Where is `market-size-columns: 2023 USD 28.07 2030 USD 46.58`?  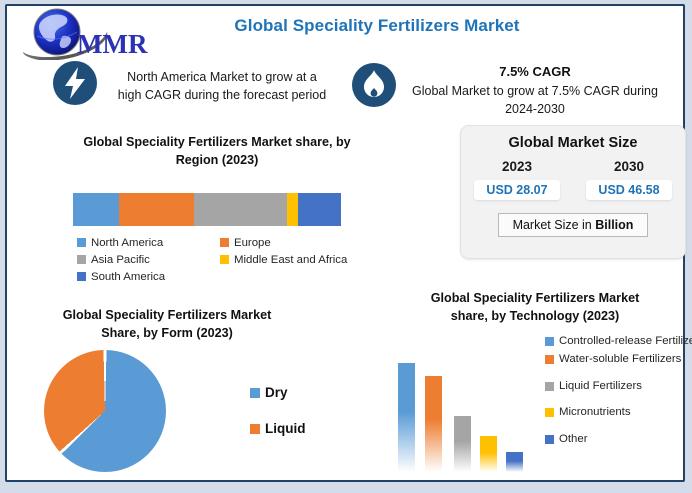
market-size-columns: 2023 USD 28.07 2030 USD 46.58 is located at coordinates (573, 179).